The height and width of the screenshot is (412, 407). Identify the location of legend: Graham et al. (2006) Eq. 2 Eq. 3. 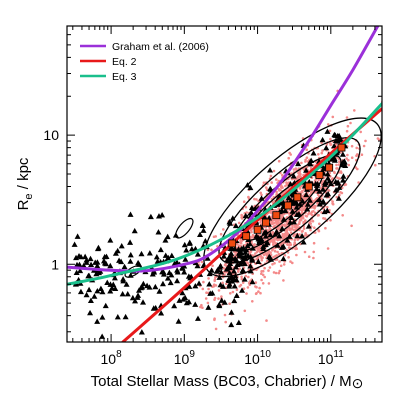
(144, 62).